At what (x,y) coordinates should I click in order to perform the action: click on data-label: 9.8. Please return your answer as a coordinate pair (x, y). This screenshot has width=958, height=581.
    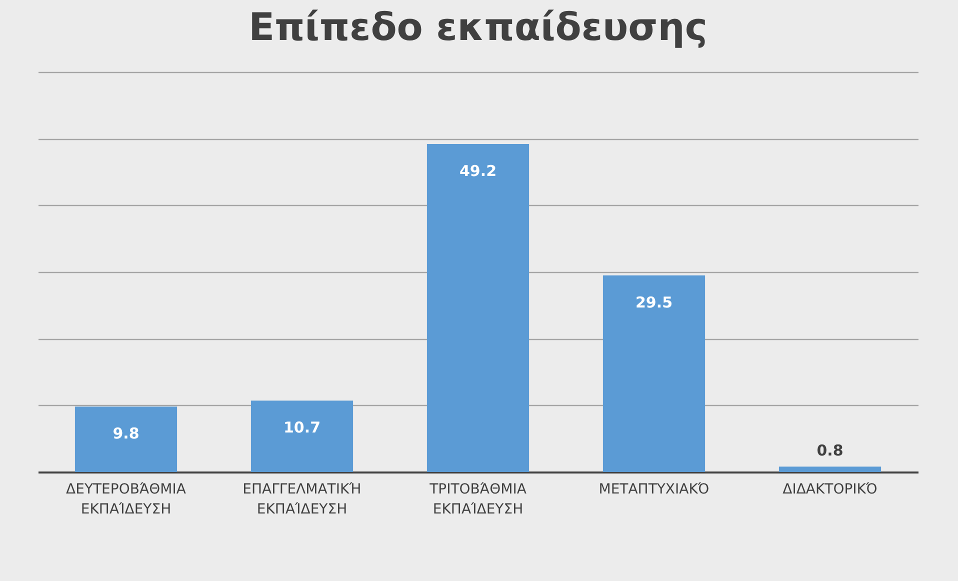
    Looking at the image, I should click on (126, 433).